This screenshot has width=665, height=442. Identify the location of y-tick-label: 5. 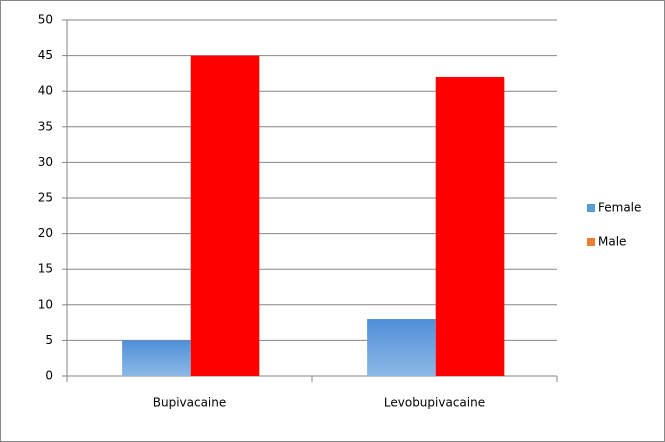
(49, 340).